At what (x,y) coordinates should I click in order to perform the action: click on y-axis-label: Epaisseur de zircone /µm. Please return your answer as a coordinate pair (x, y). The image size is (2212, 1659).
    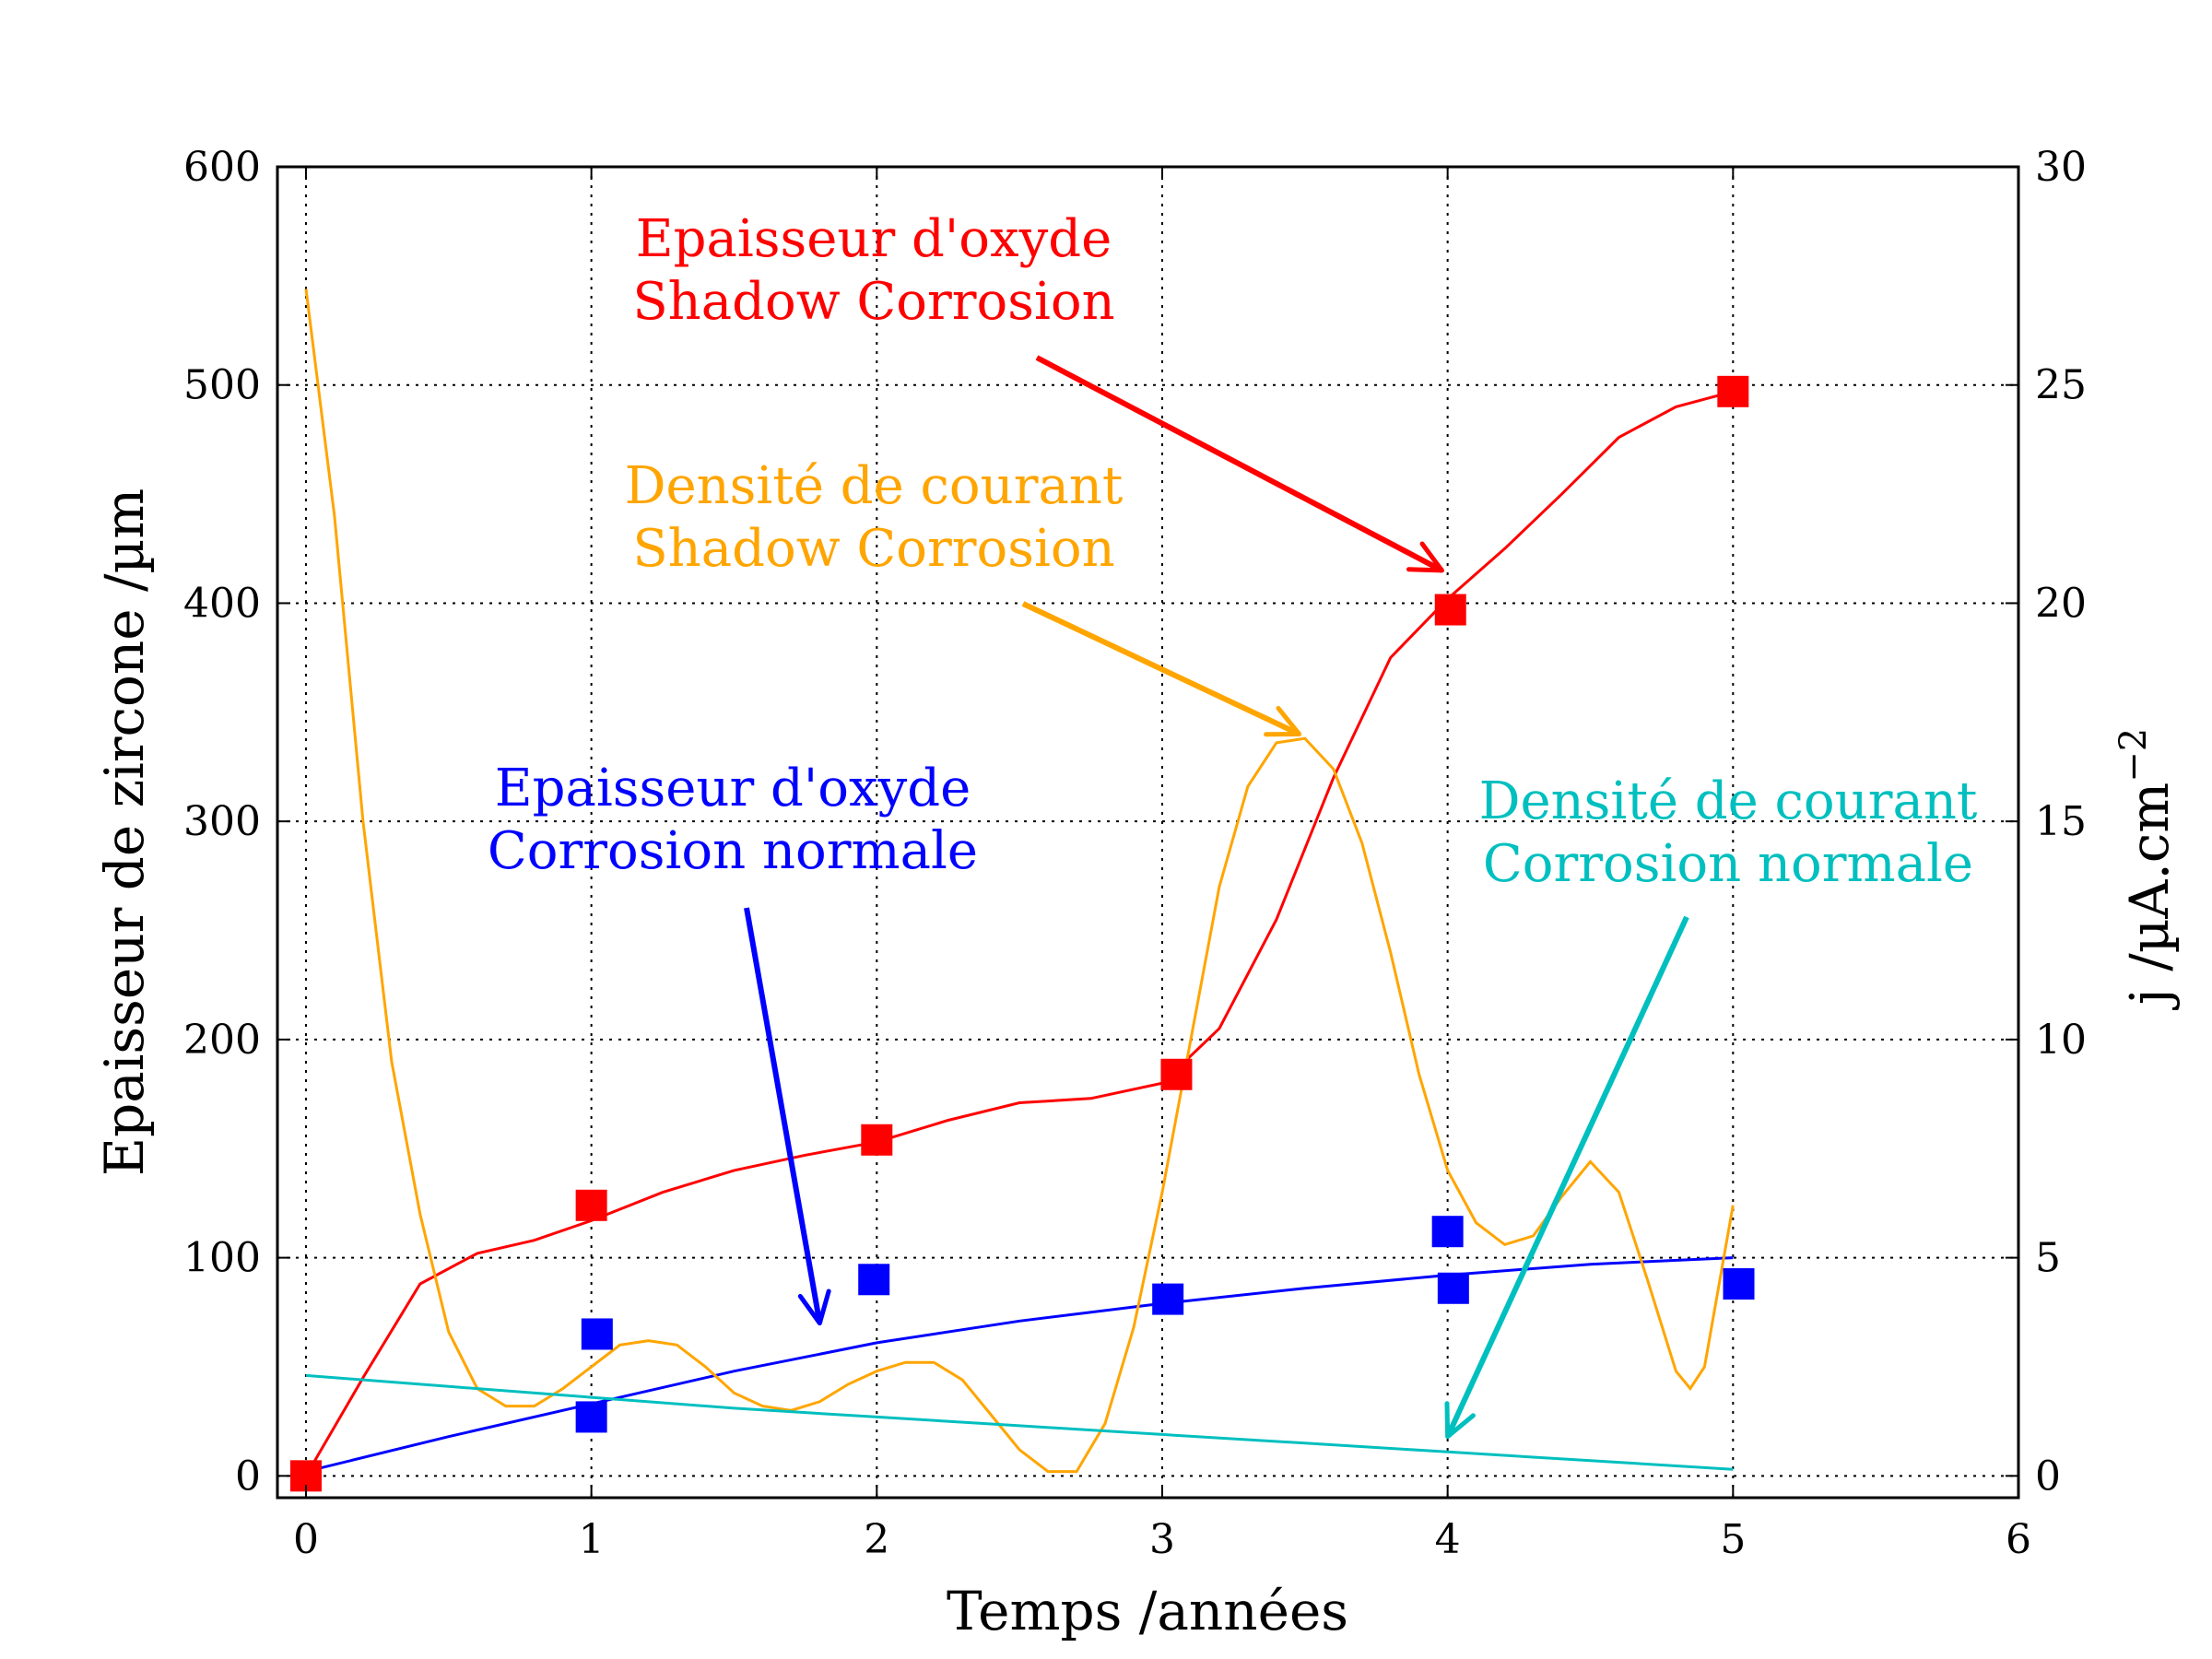
    Looking at the image, I should click on (124, 832).